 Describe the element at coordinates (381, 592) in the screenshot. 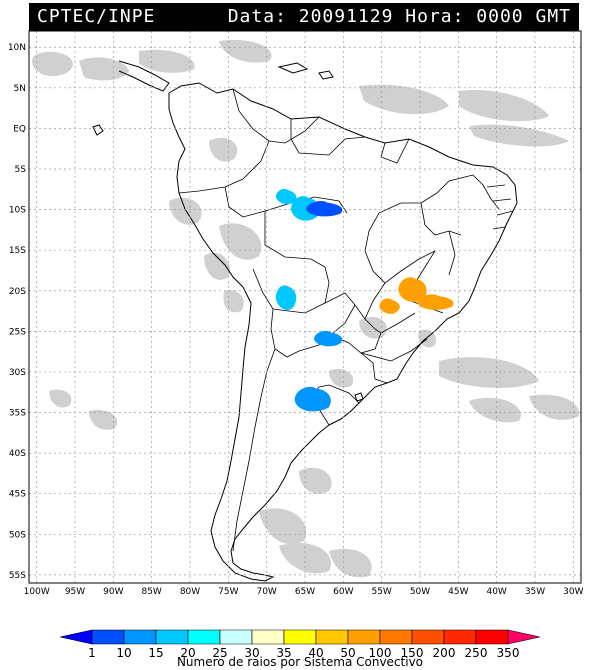

I see `lon-label: 55W` at that location.